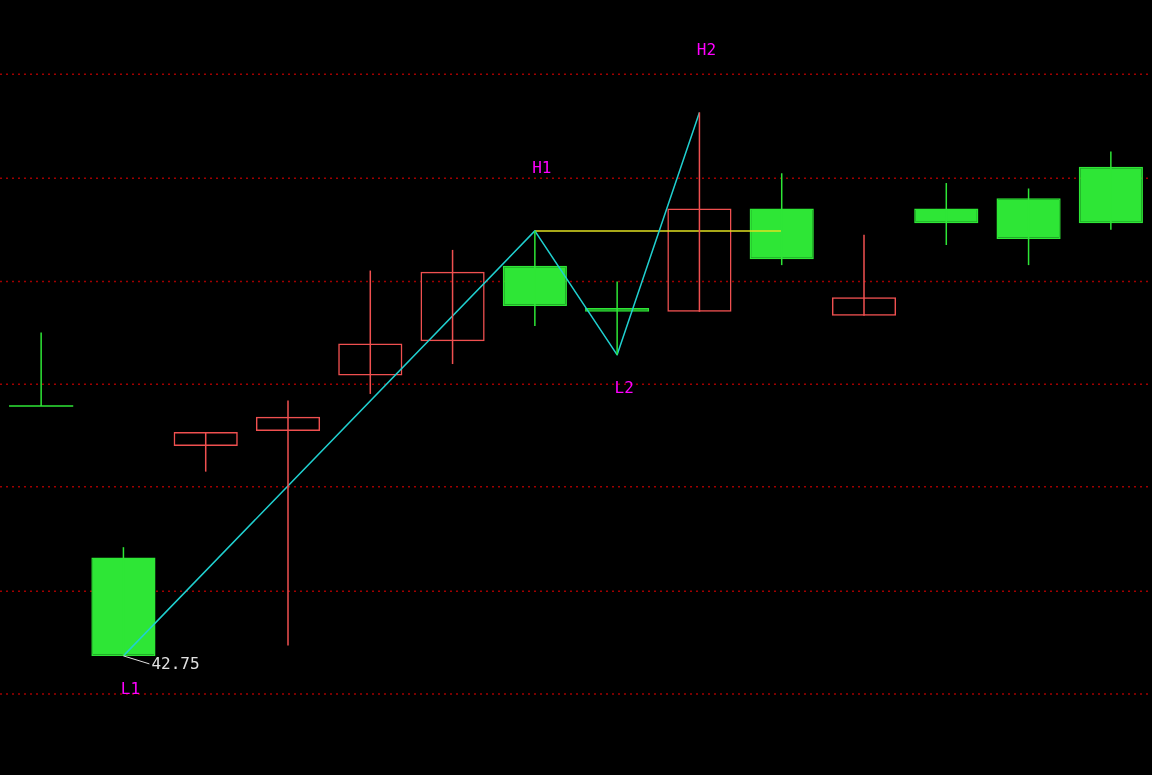 The width and height of the screenshot is (1152, 775). Describe the element at coordinates (175, 664) in the screenshot. I see `annotation: 42.75` at that location.